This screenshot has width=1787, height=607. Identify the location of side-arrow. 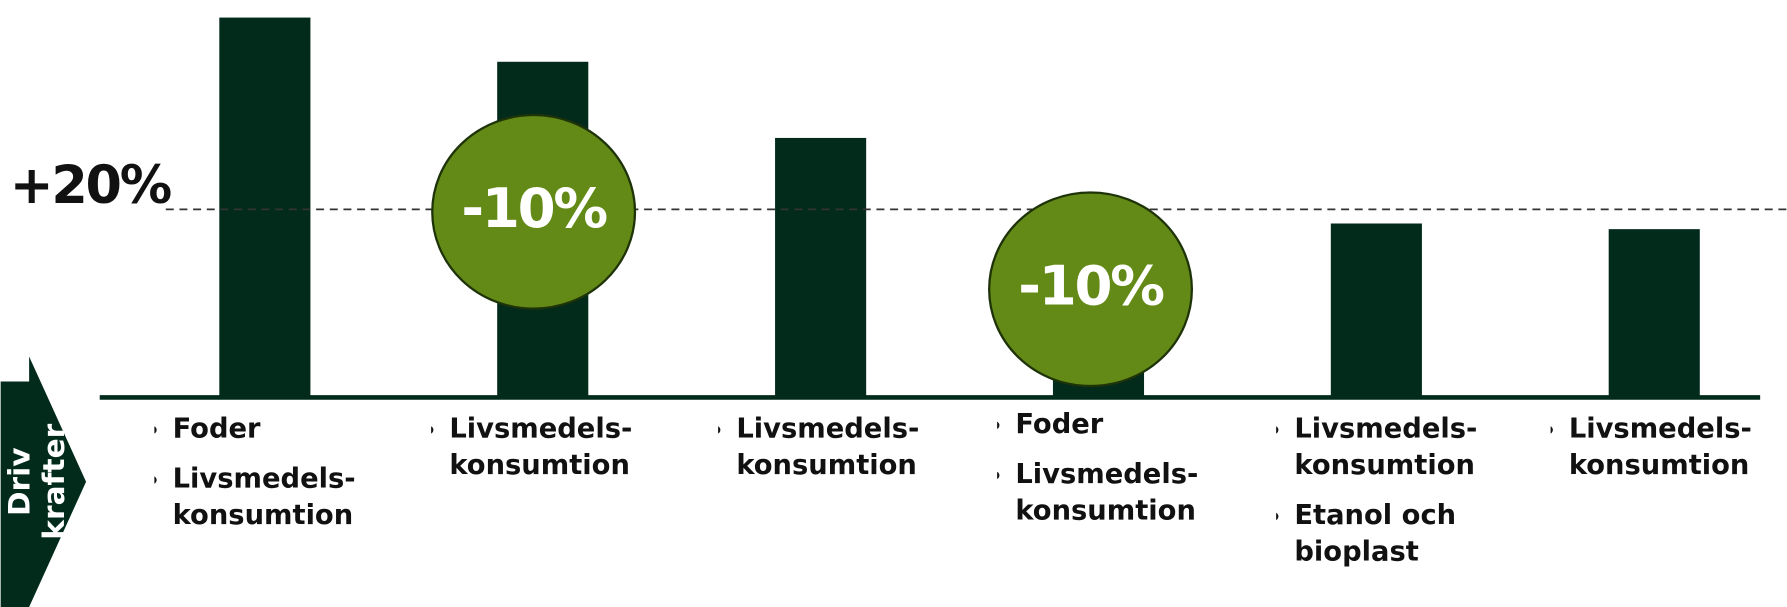
(43, 481).